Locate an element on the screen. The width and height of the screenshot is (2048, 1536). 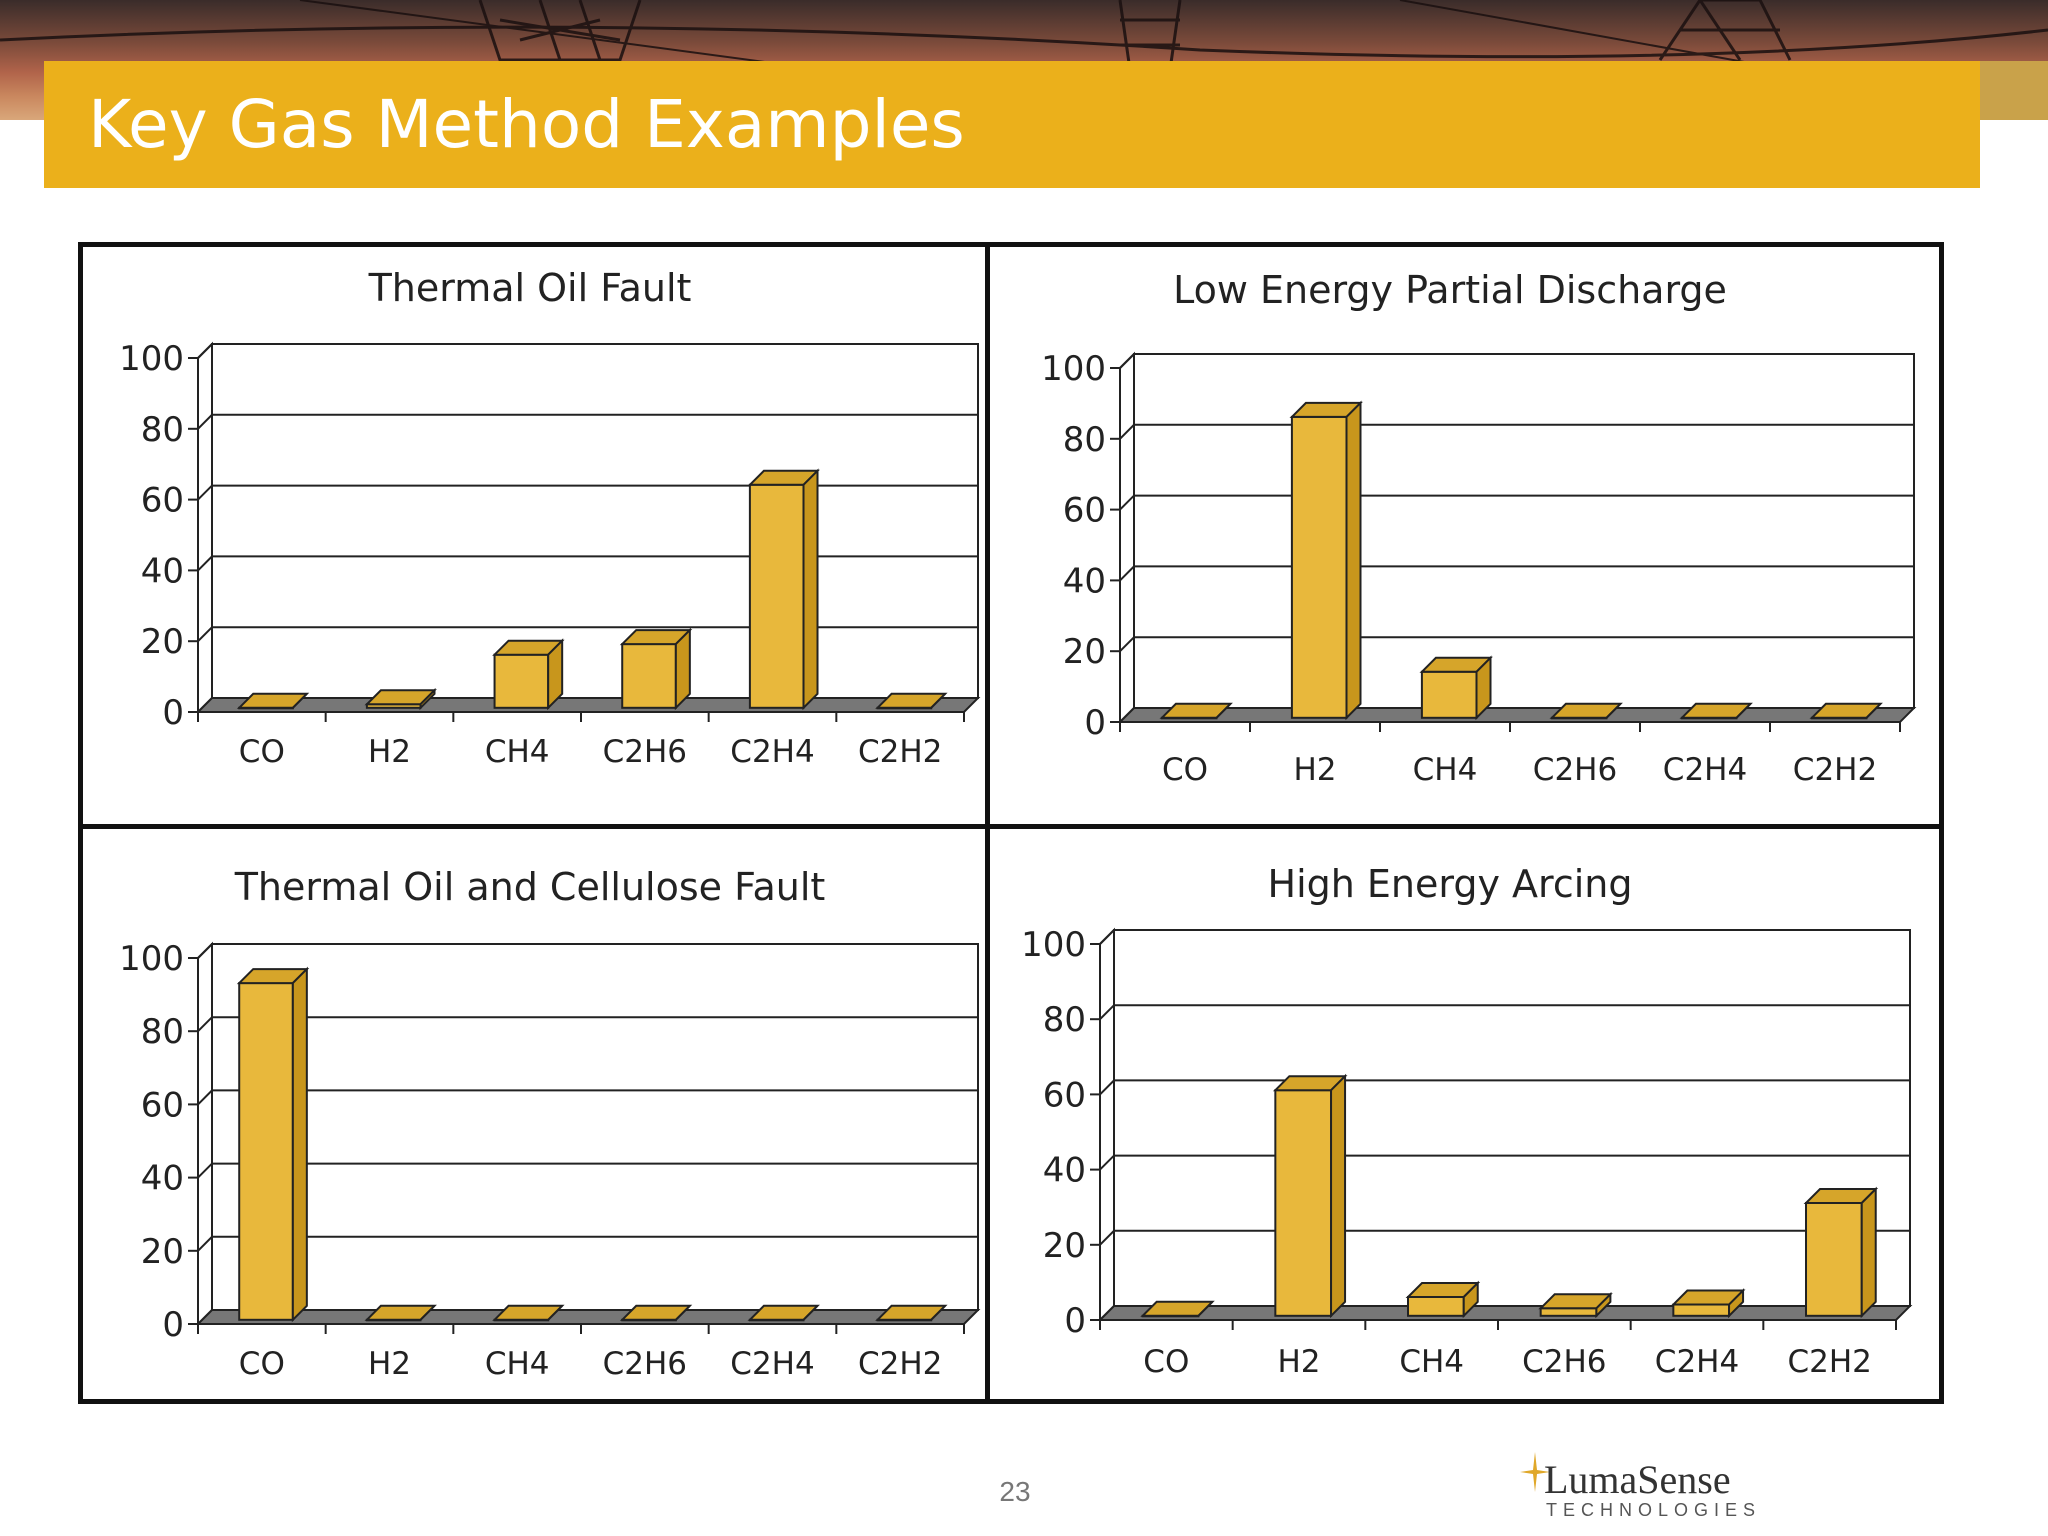
bar-chart-thermal-oil-cellulose-fault: 0 20 40 60 80 100 CO H2 CH4 C2H6 C2H4 C2H2 is located at coordinates (550, 1160).